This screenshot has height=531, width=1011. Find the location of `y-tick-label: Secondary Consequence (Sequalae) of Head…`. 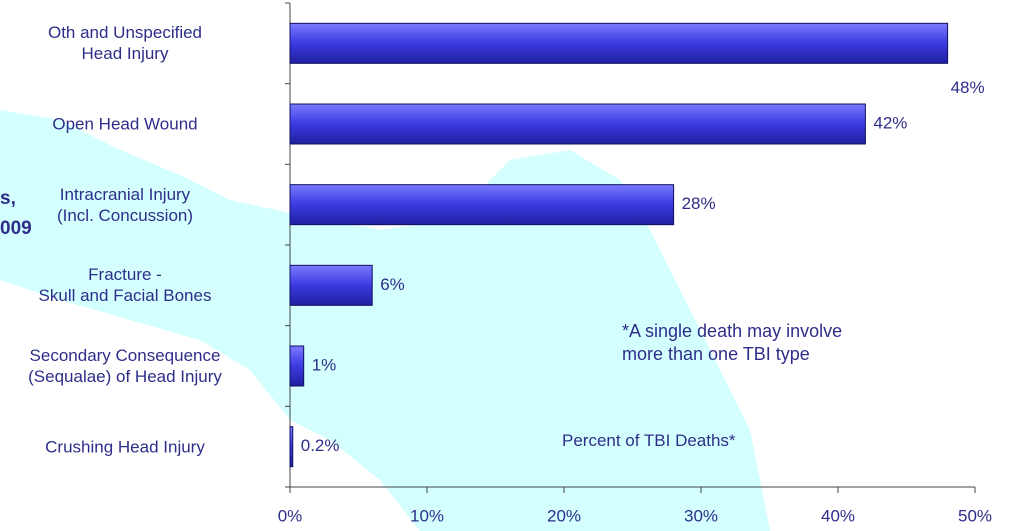

y-tick-label: Secondary Consequence (Sequalae) of Head… is located at coordinates (125, 366).